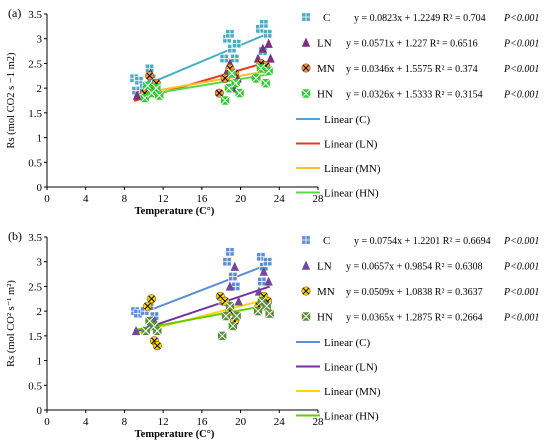  What do you see at coordinates (412, 44) in the screenshot?
I see `regression-equation: y = 0.0571x + 1.227 R² = 0.6516` at bounding box center [412, 44].